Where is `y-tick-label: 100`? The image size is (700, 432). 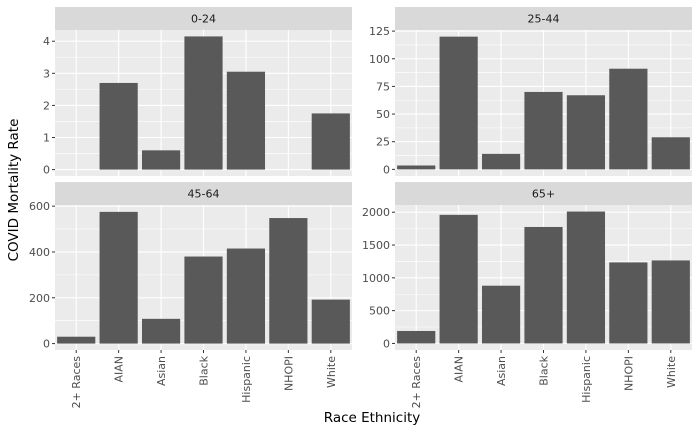
y-tick-label: 100 is located at coordinates (379, 59).